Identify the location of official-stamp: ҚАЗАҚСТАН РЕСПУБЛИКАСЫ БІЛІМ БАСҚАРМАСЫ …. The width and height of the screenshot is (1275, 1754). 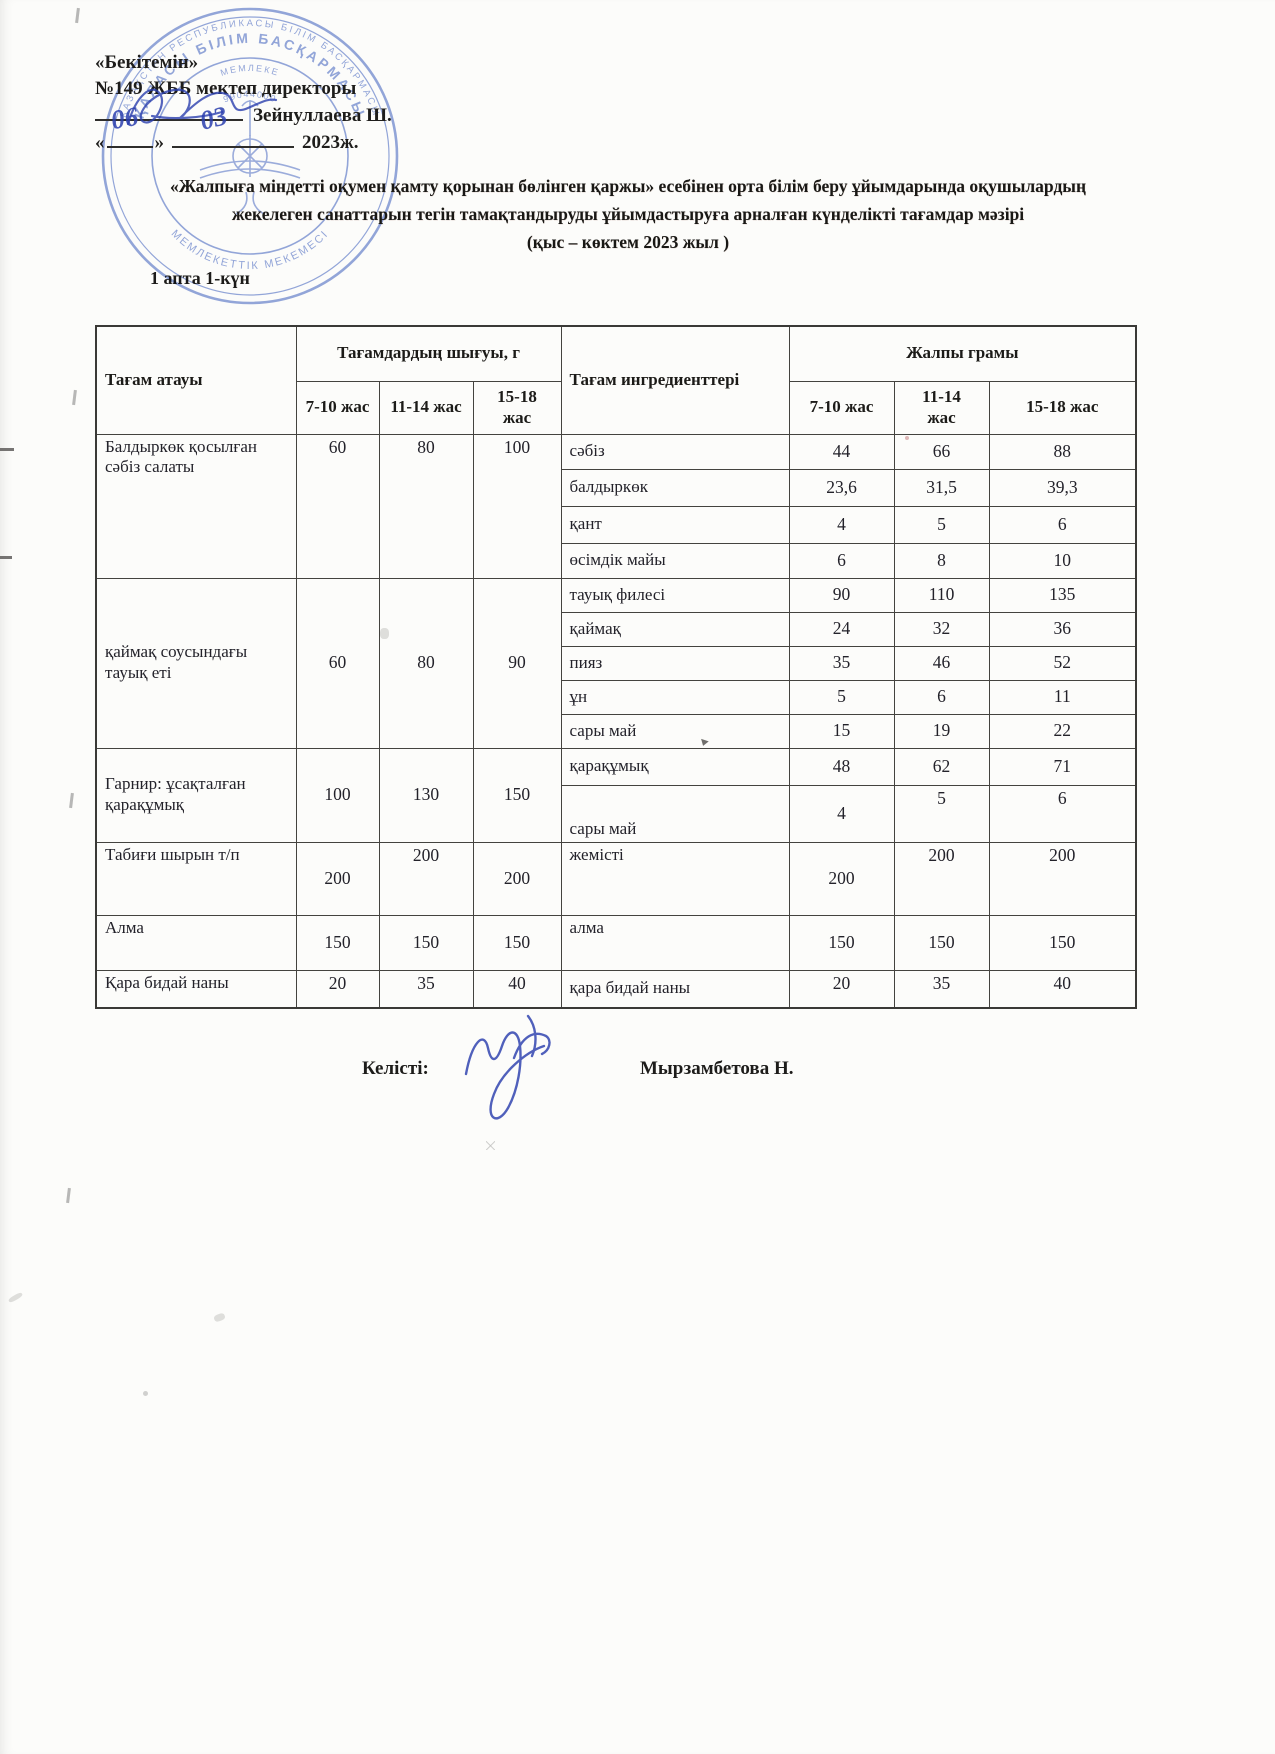
(250, 156).